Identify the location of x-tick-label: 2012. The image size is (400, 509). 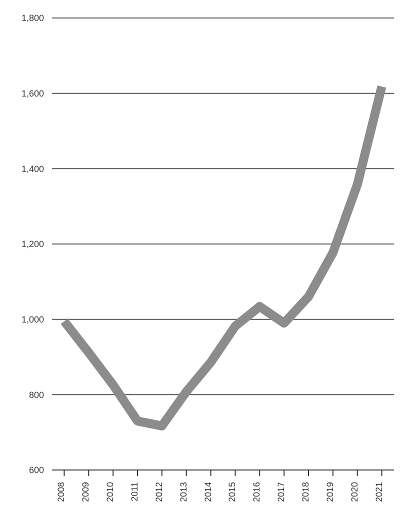
(159, 492).